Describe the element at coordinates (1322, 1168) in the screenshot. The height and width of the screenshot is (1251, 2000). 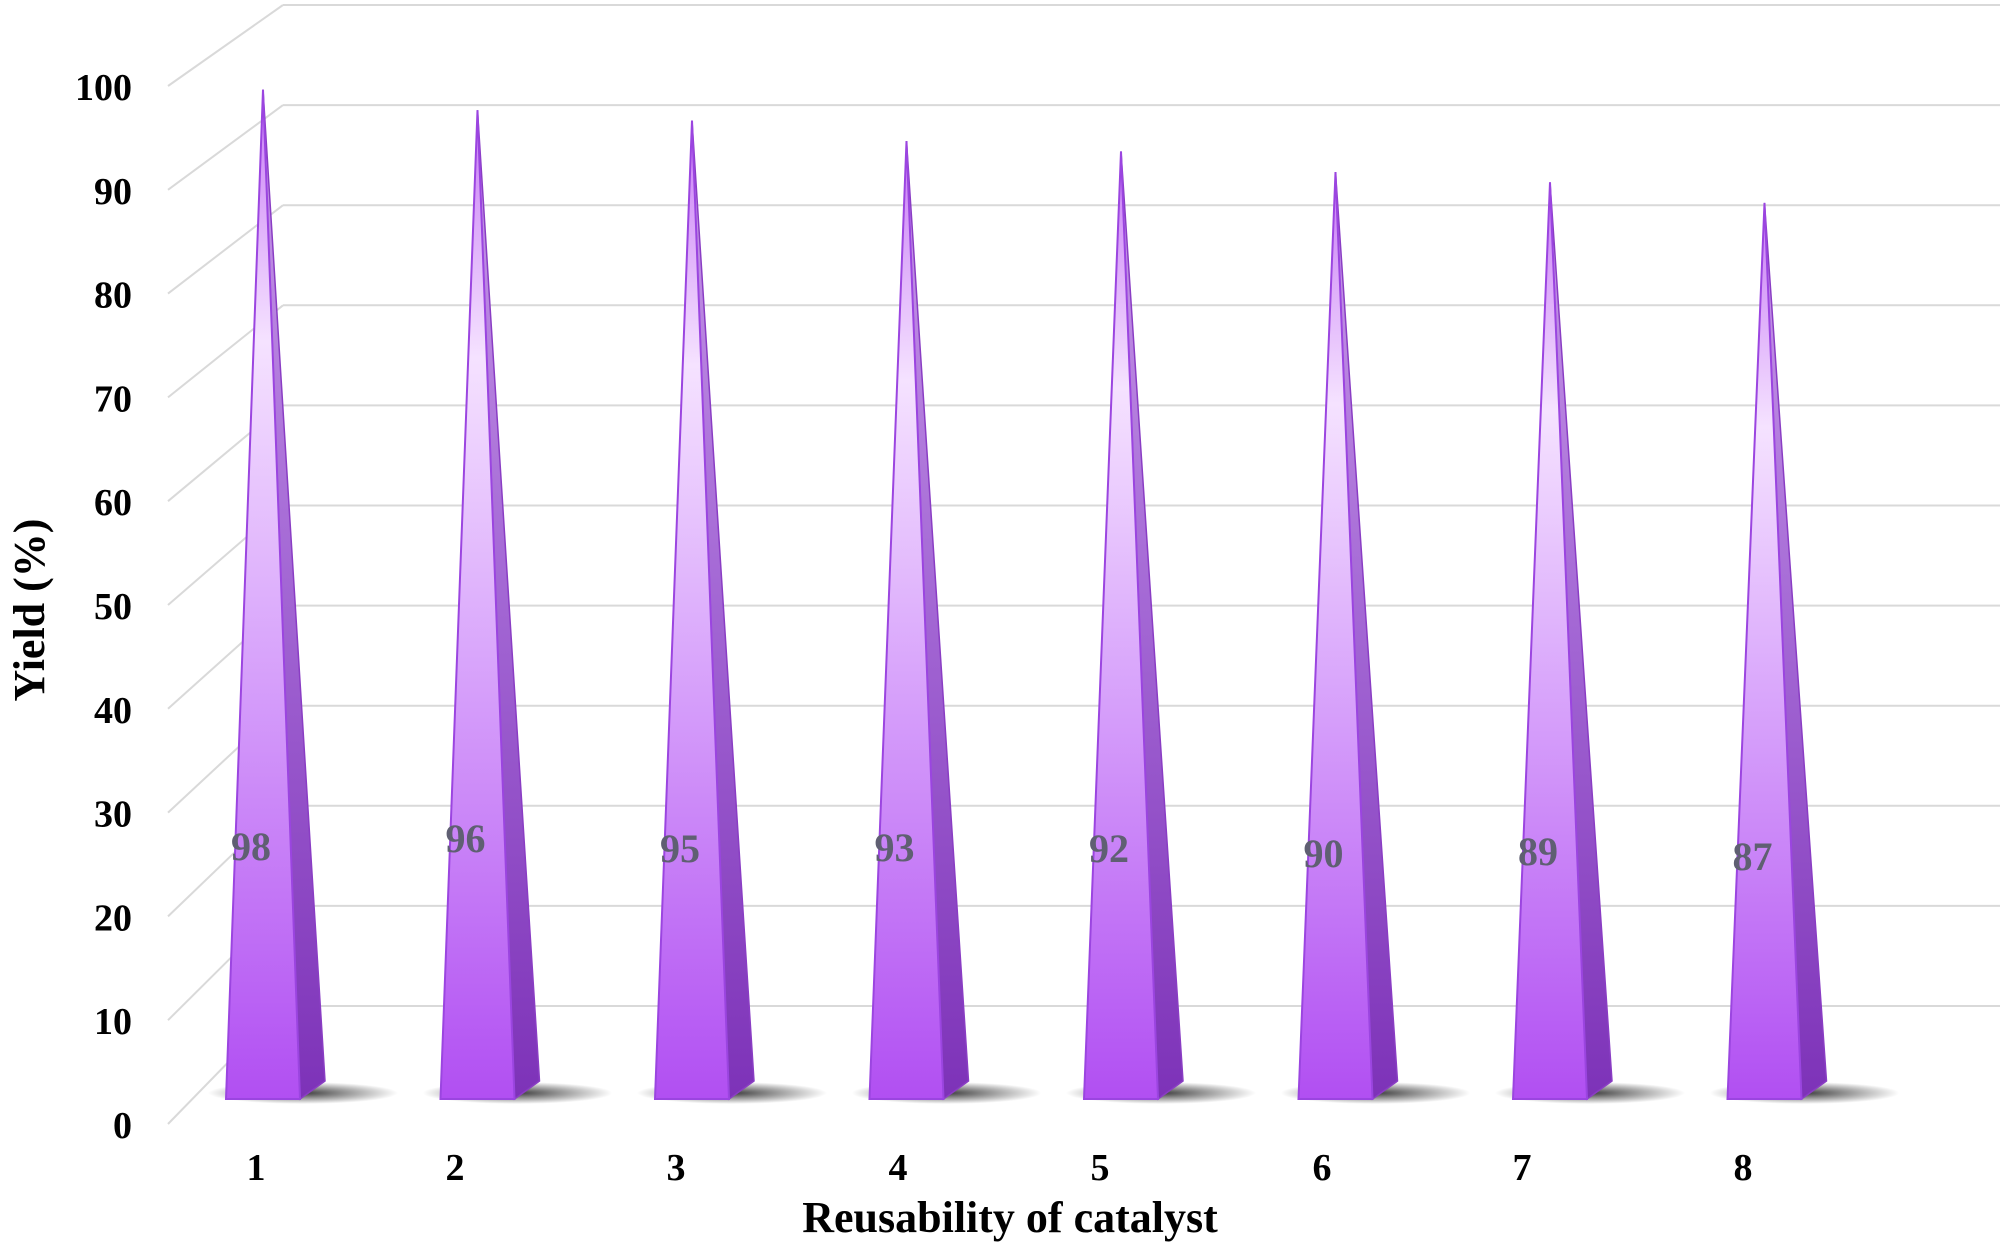
I see `x-tick-label: 6` at that location.